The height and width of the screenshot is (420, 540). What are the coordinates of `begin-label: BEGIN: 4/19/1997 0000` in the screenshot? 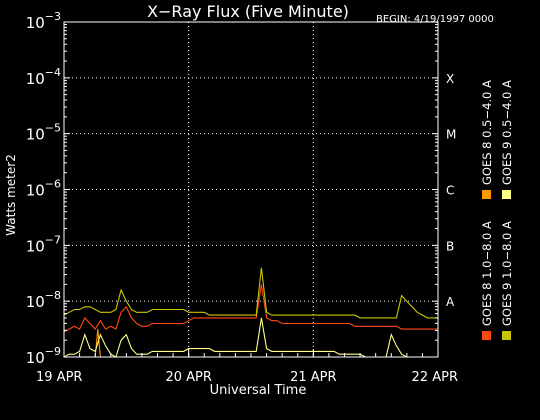 It's located at (435, 19).